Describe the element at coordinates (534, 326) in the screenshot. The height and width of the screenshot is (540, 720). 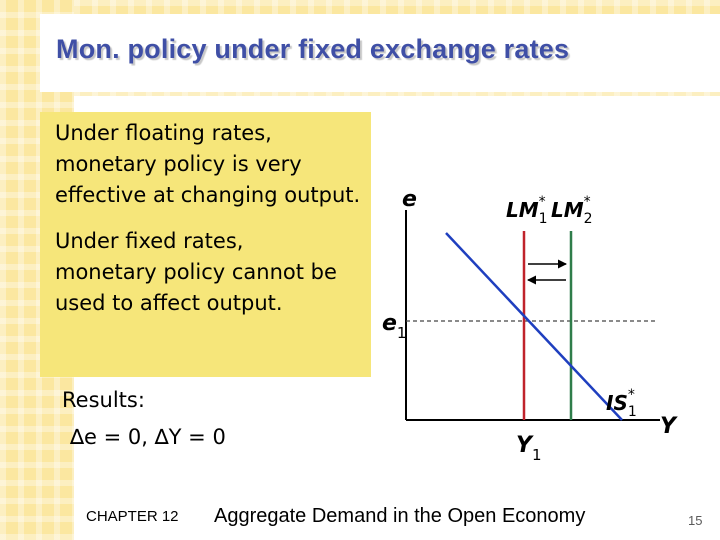
I see `is-curve` at that location.